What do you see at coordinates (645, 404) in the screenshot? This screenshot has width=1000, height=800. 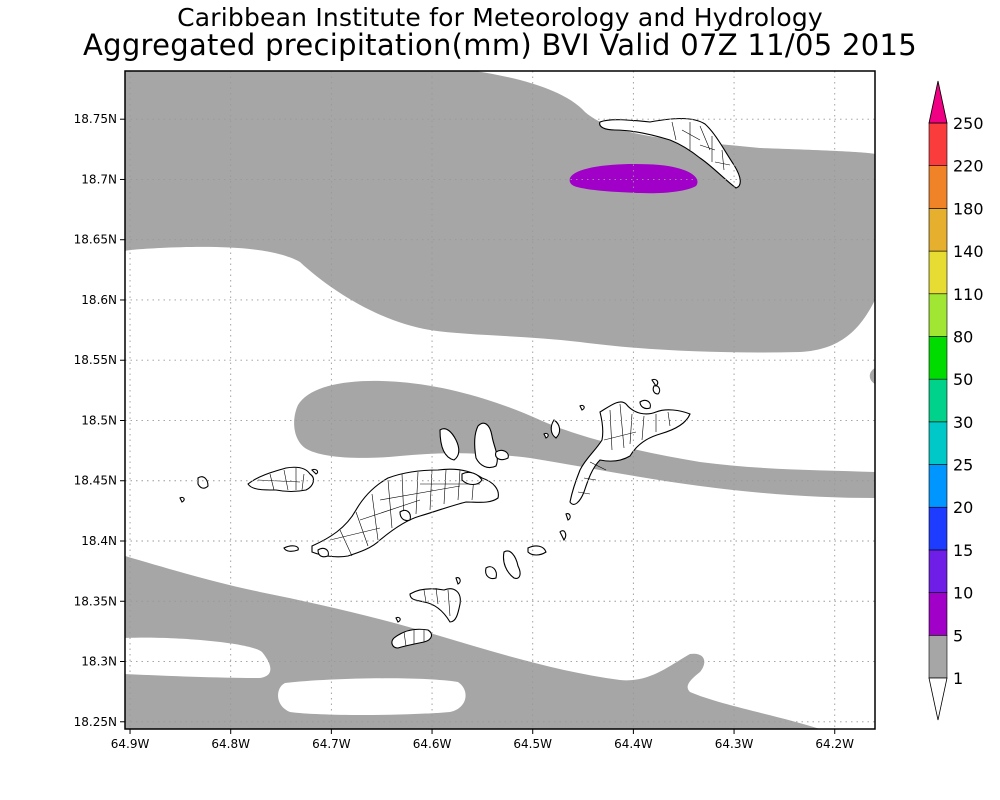 I see `island-prickly-pear` at bounding box center [645, 404].